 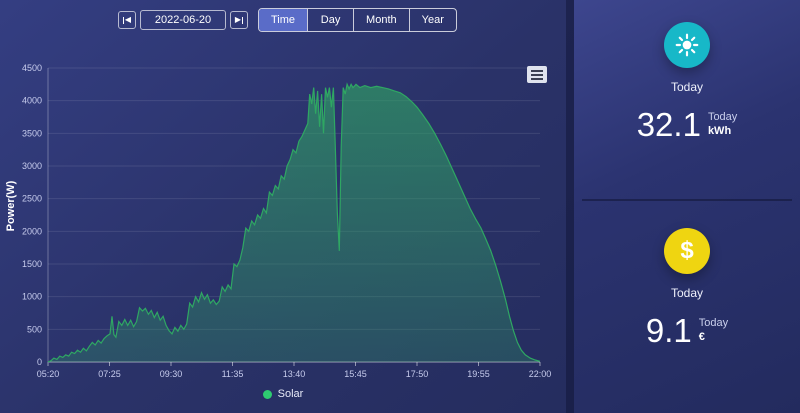 What do you see at coordinates (39, 362) in the screenshot?
I see `svg-text: 0` at bounding box center [39, 362].